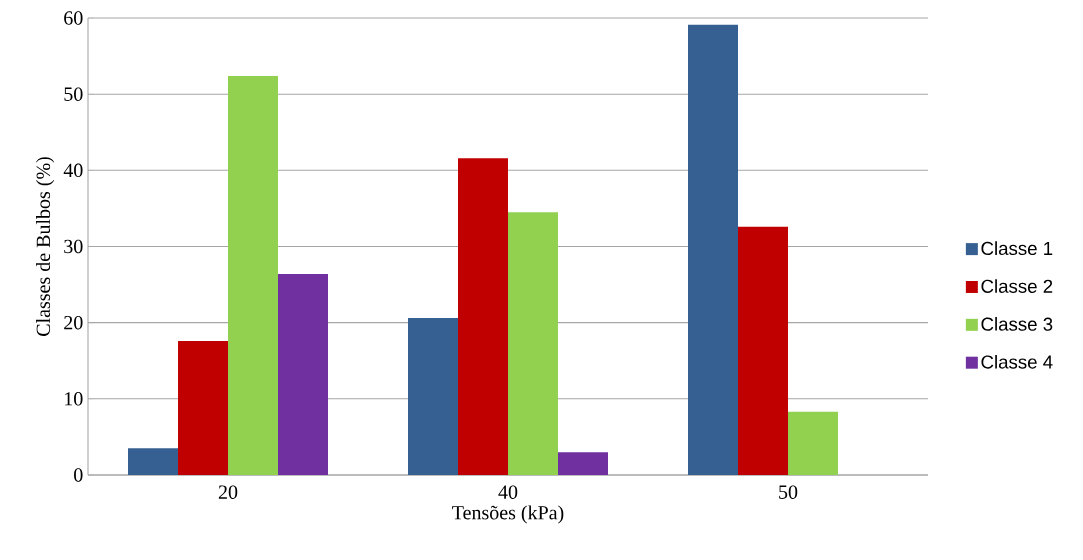  What do you see at coordinates (1017, 324) in the screenshot?
I see `legend-label: Classe 3` at bounding box center [1017, 324].